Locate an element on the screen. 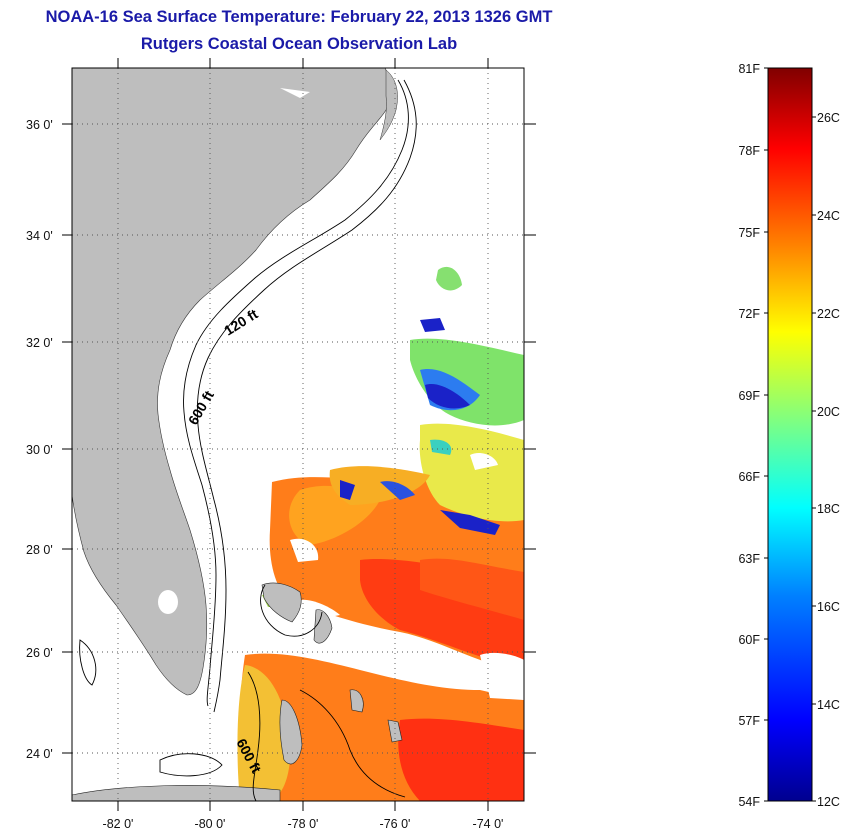 This screenshot has height=832, width=849. colorbar-c-label: 12C is located at coordinates (828, 802).